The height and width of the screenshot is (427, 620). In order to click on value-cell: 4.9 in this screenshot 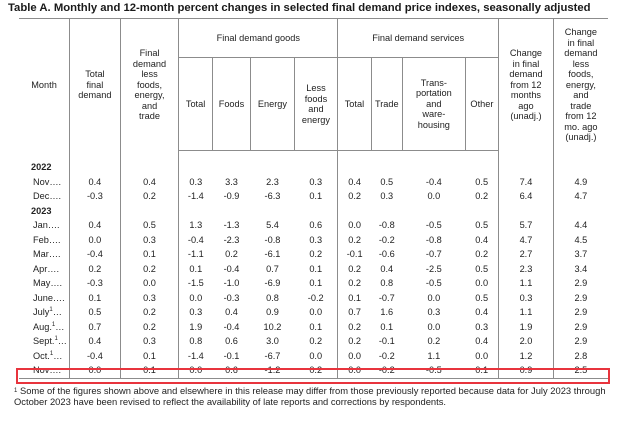, I will do `click(580, 181)`.